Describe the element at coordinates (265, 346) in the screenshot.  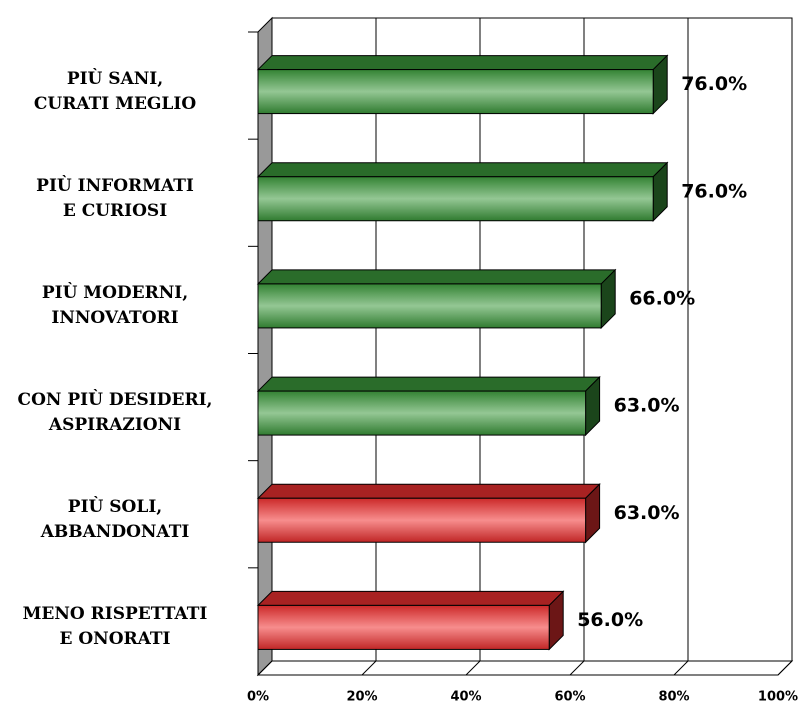
I see `side-wall` at that location.